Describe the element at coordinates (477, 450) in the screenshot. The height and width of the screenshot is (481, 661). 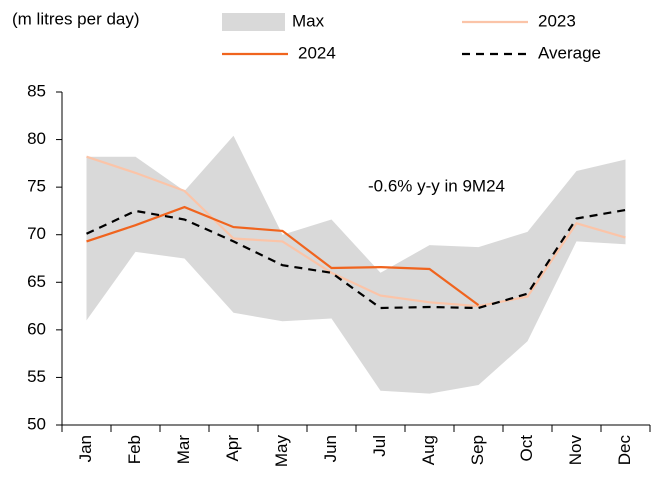
I see `x-tick-label: Sep` at that location.